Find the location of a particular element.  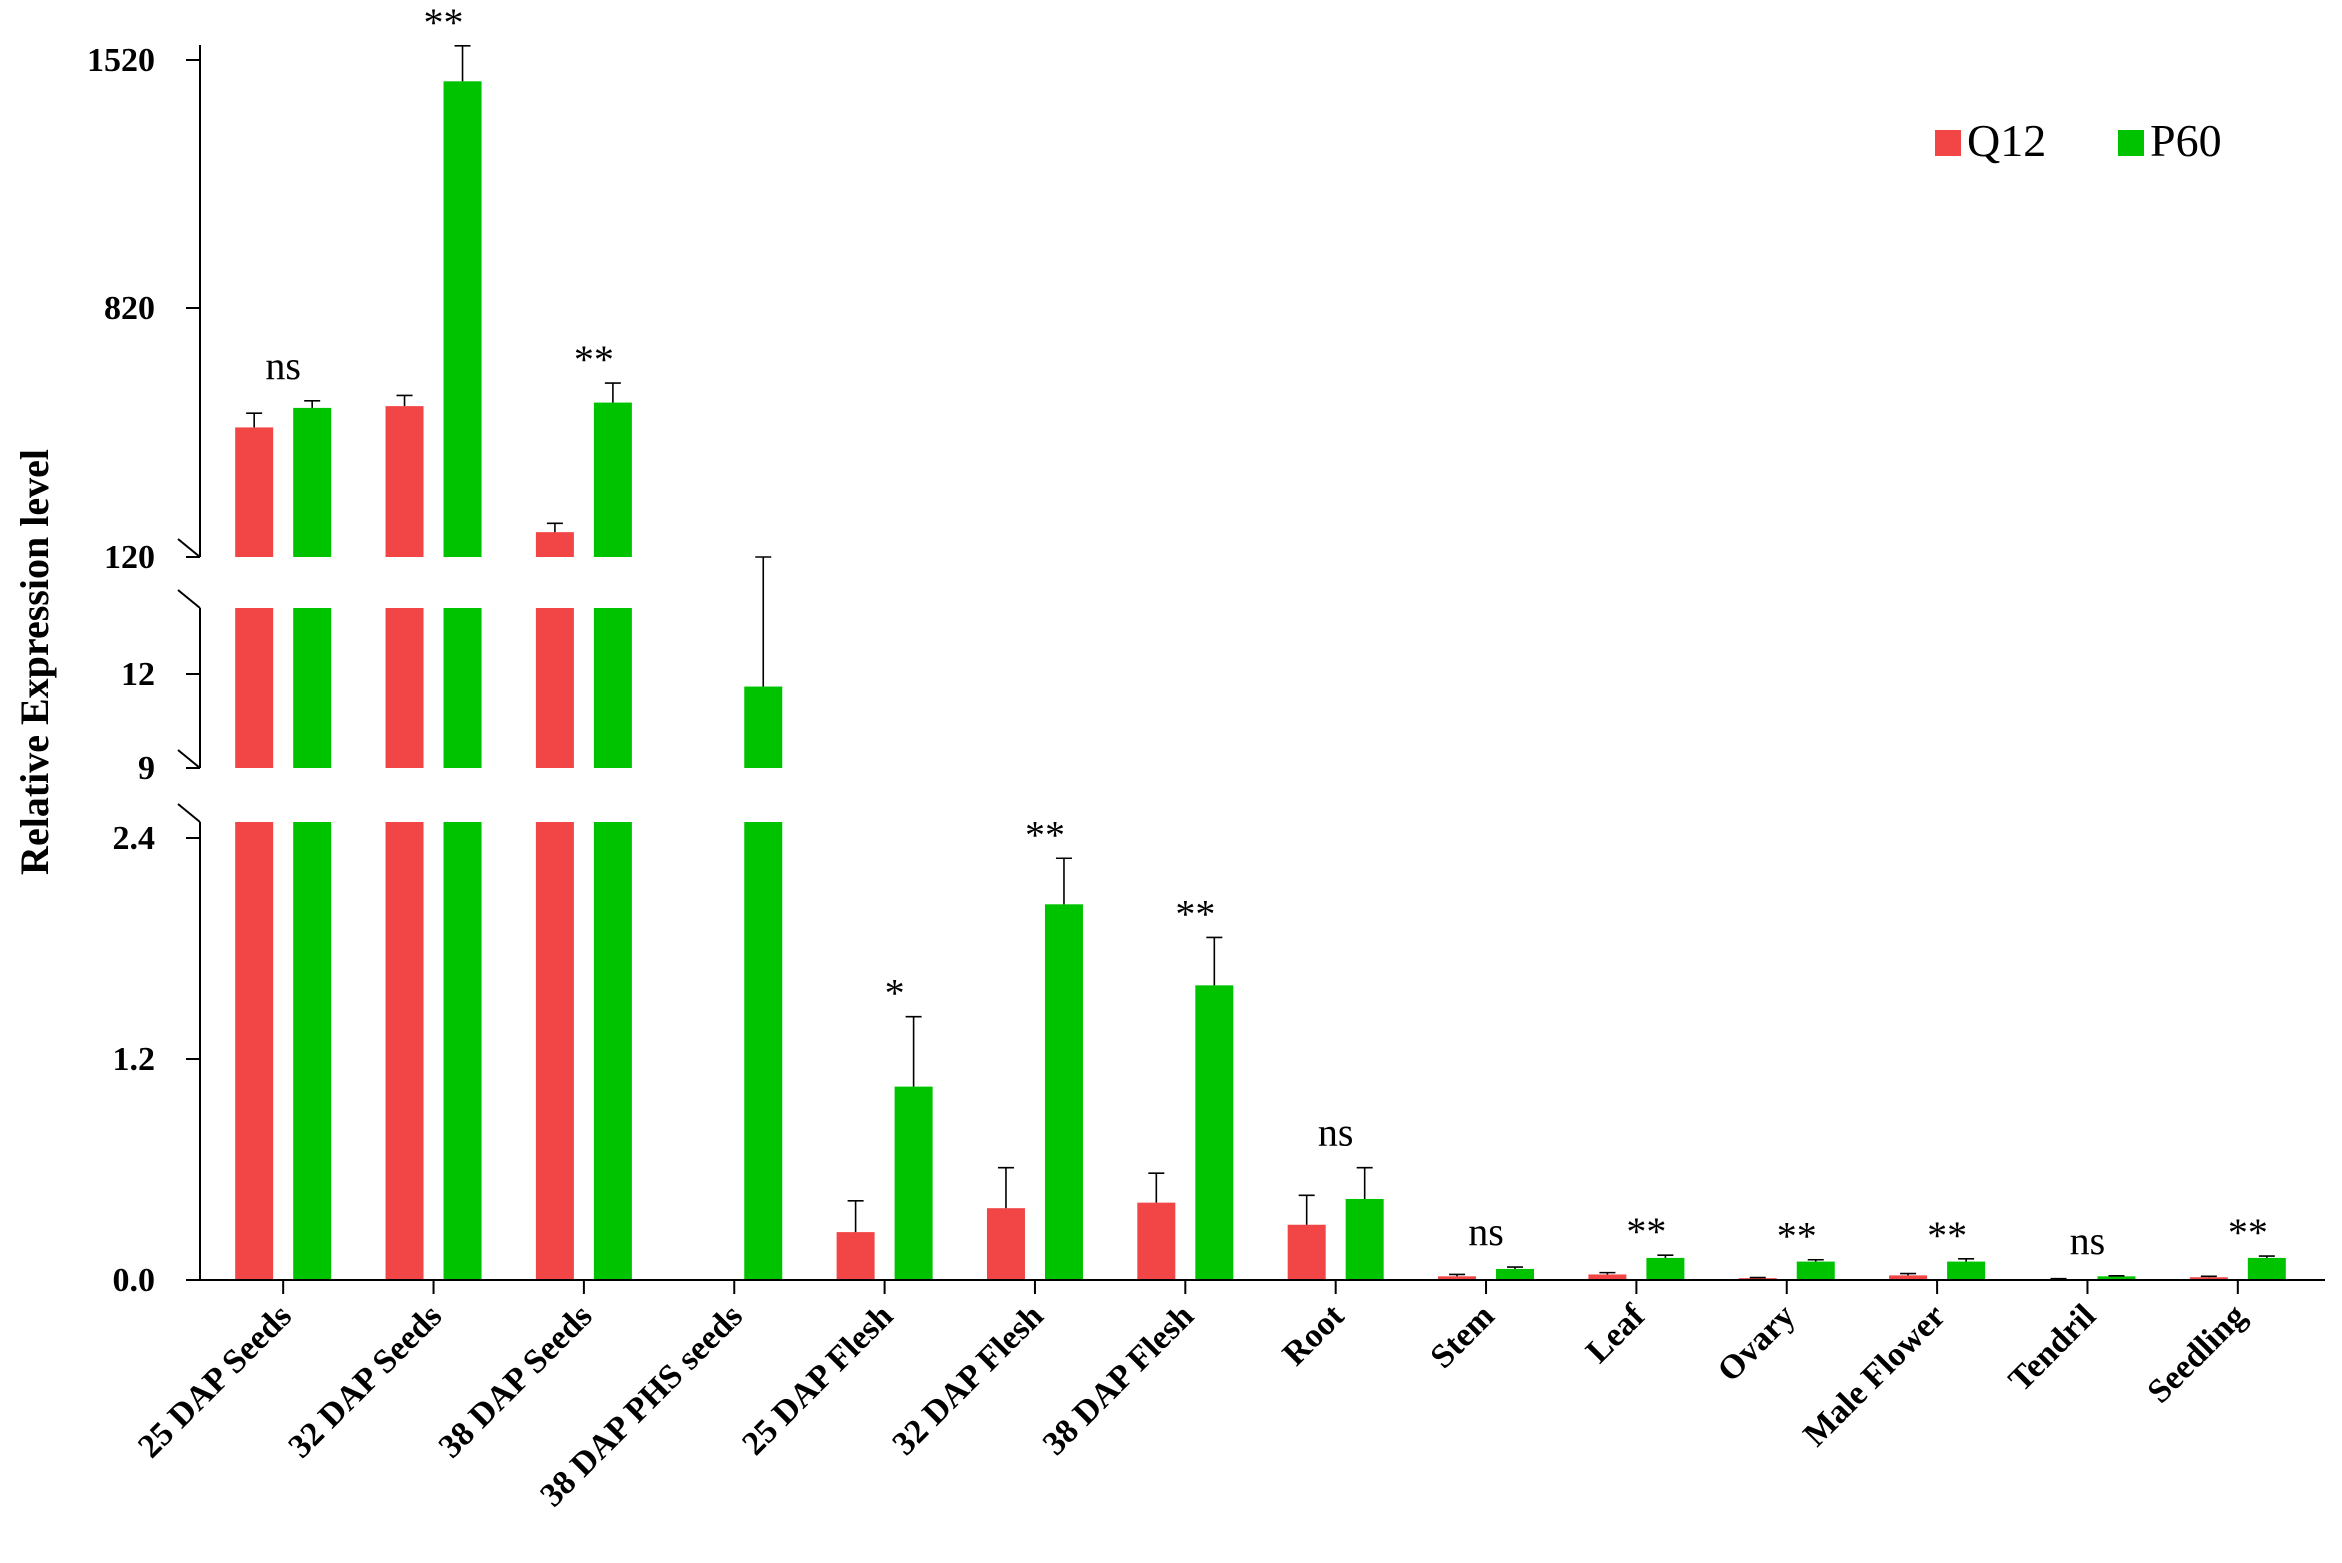

x-tick-label: Root is located at coordinates (1314, 1335).